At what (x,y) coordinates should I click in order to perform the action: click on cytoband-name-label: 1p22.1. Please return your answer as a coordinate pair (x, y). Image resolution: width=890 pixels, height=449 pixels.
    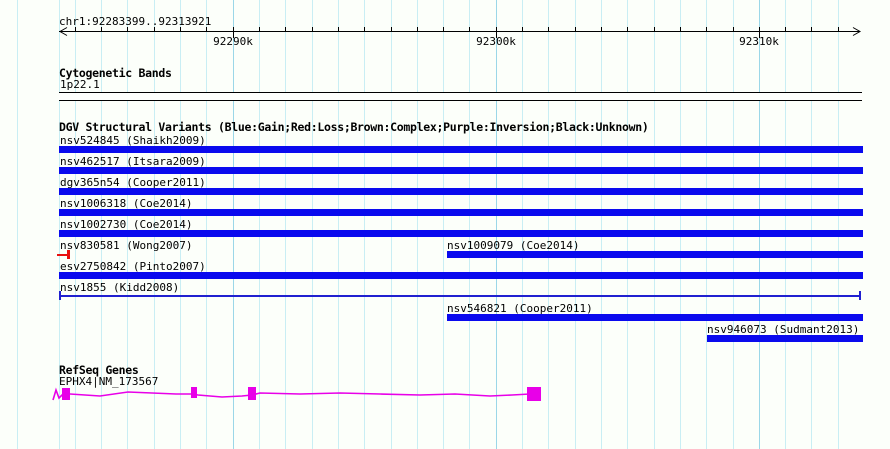
    Looking at the image, I should click on (80, 84).